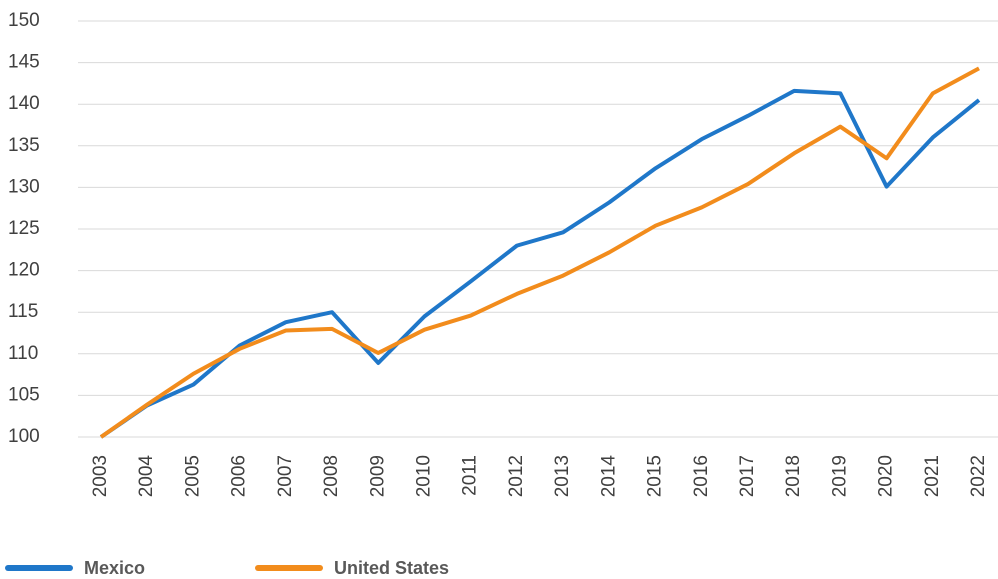  I want to click on x-tick-label: 2020, so click(886, 476).